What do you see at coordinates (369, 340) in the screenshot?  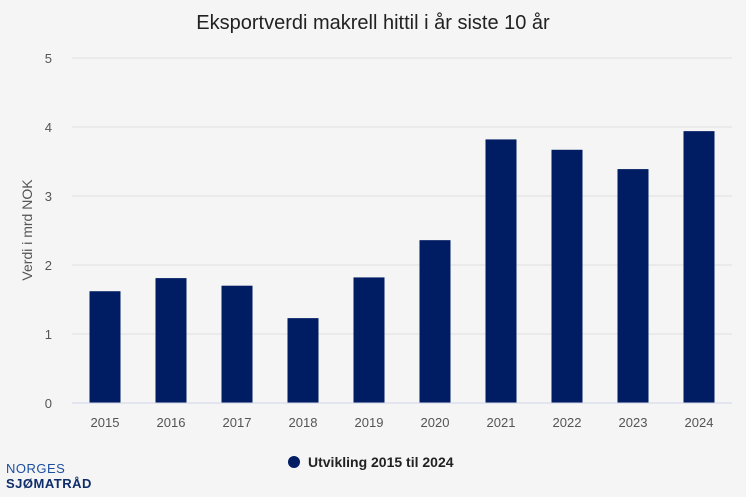 I see `bar-2019` at bounding box center [369, 340].